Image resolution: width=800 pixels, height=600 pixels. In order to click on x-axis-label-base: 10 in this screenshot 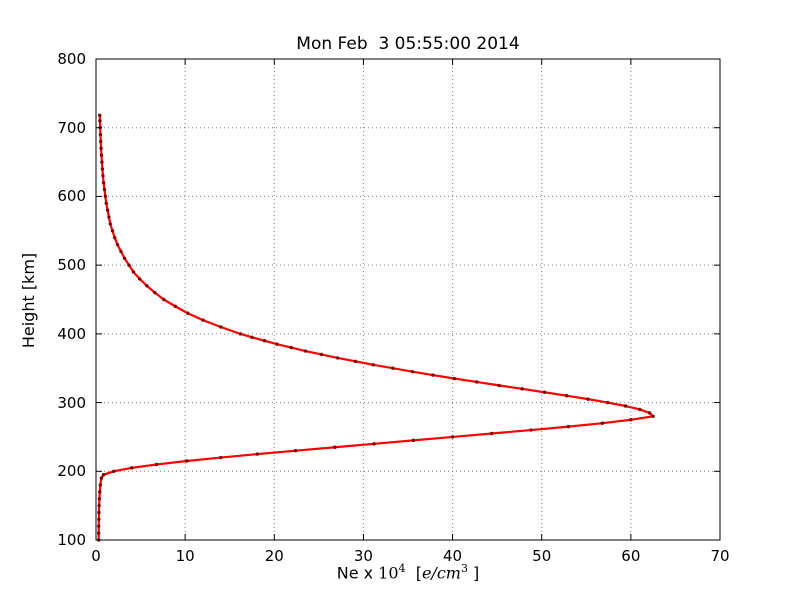, I will do `click(388, 573)`.